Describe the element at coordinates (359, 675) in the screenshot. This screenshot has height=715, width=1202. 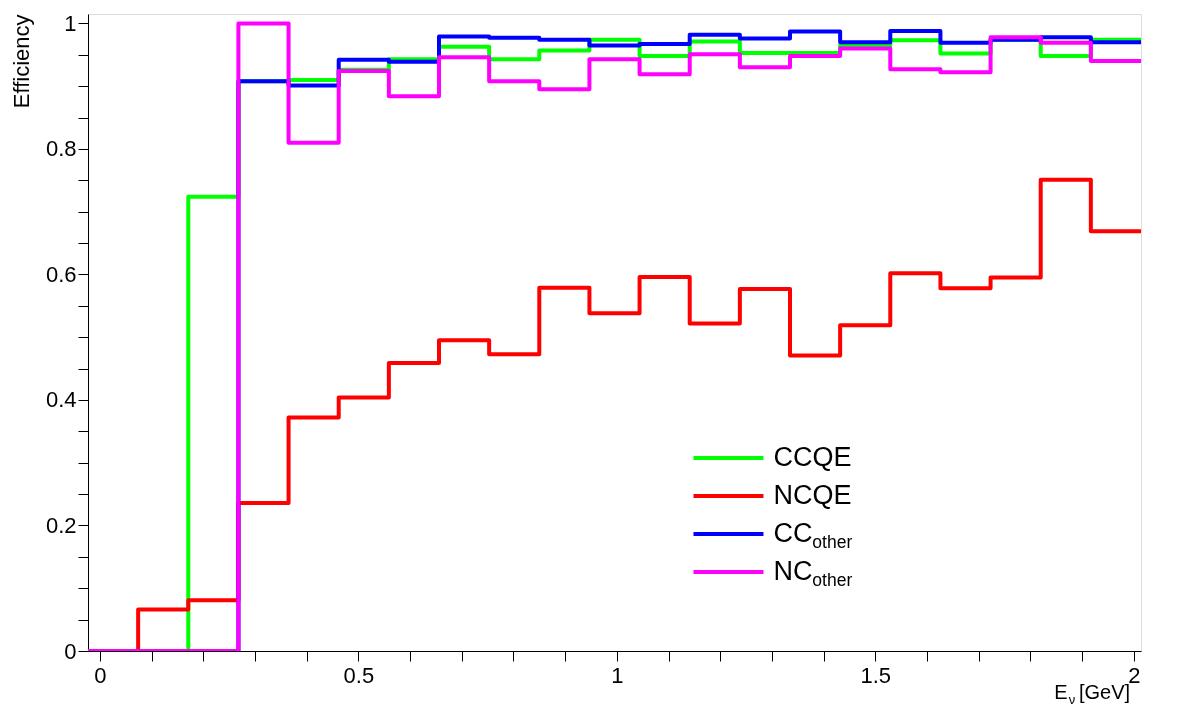
I see `x-tick-label: 0.5` at that location.